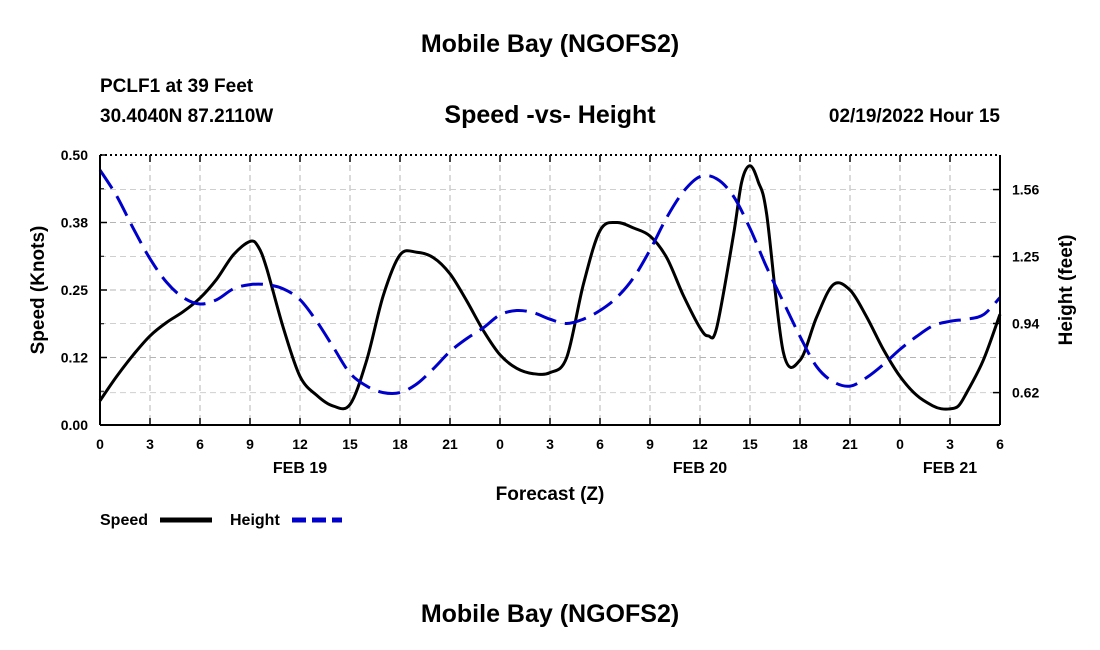  What do you see at coordinates (255, 520) in the screenshot?
I see `legend-height-label: Height` at bounding box center [255, 520].